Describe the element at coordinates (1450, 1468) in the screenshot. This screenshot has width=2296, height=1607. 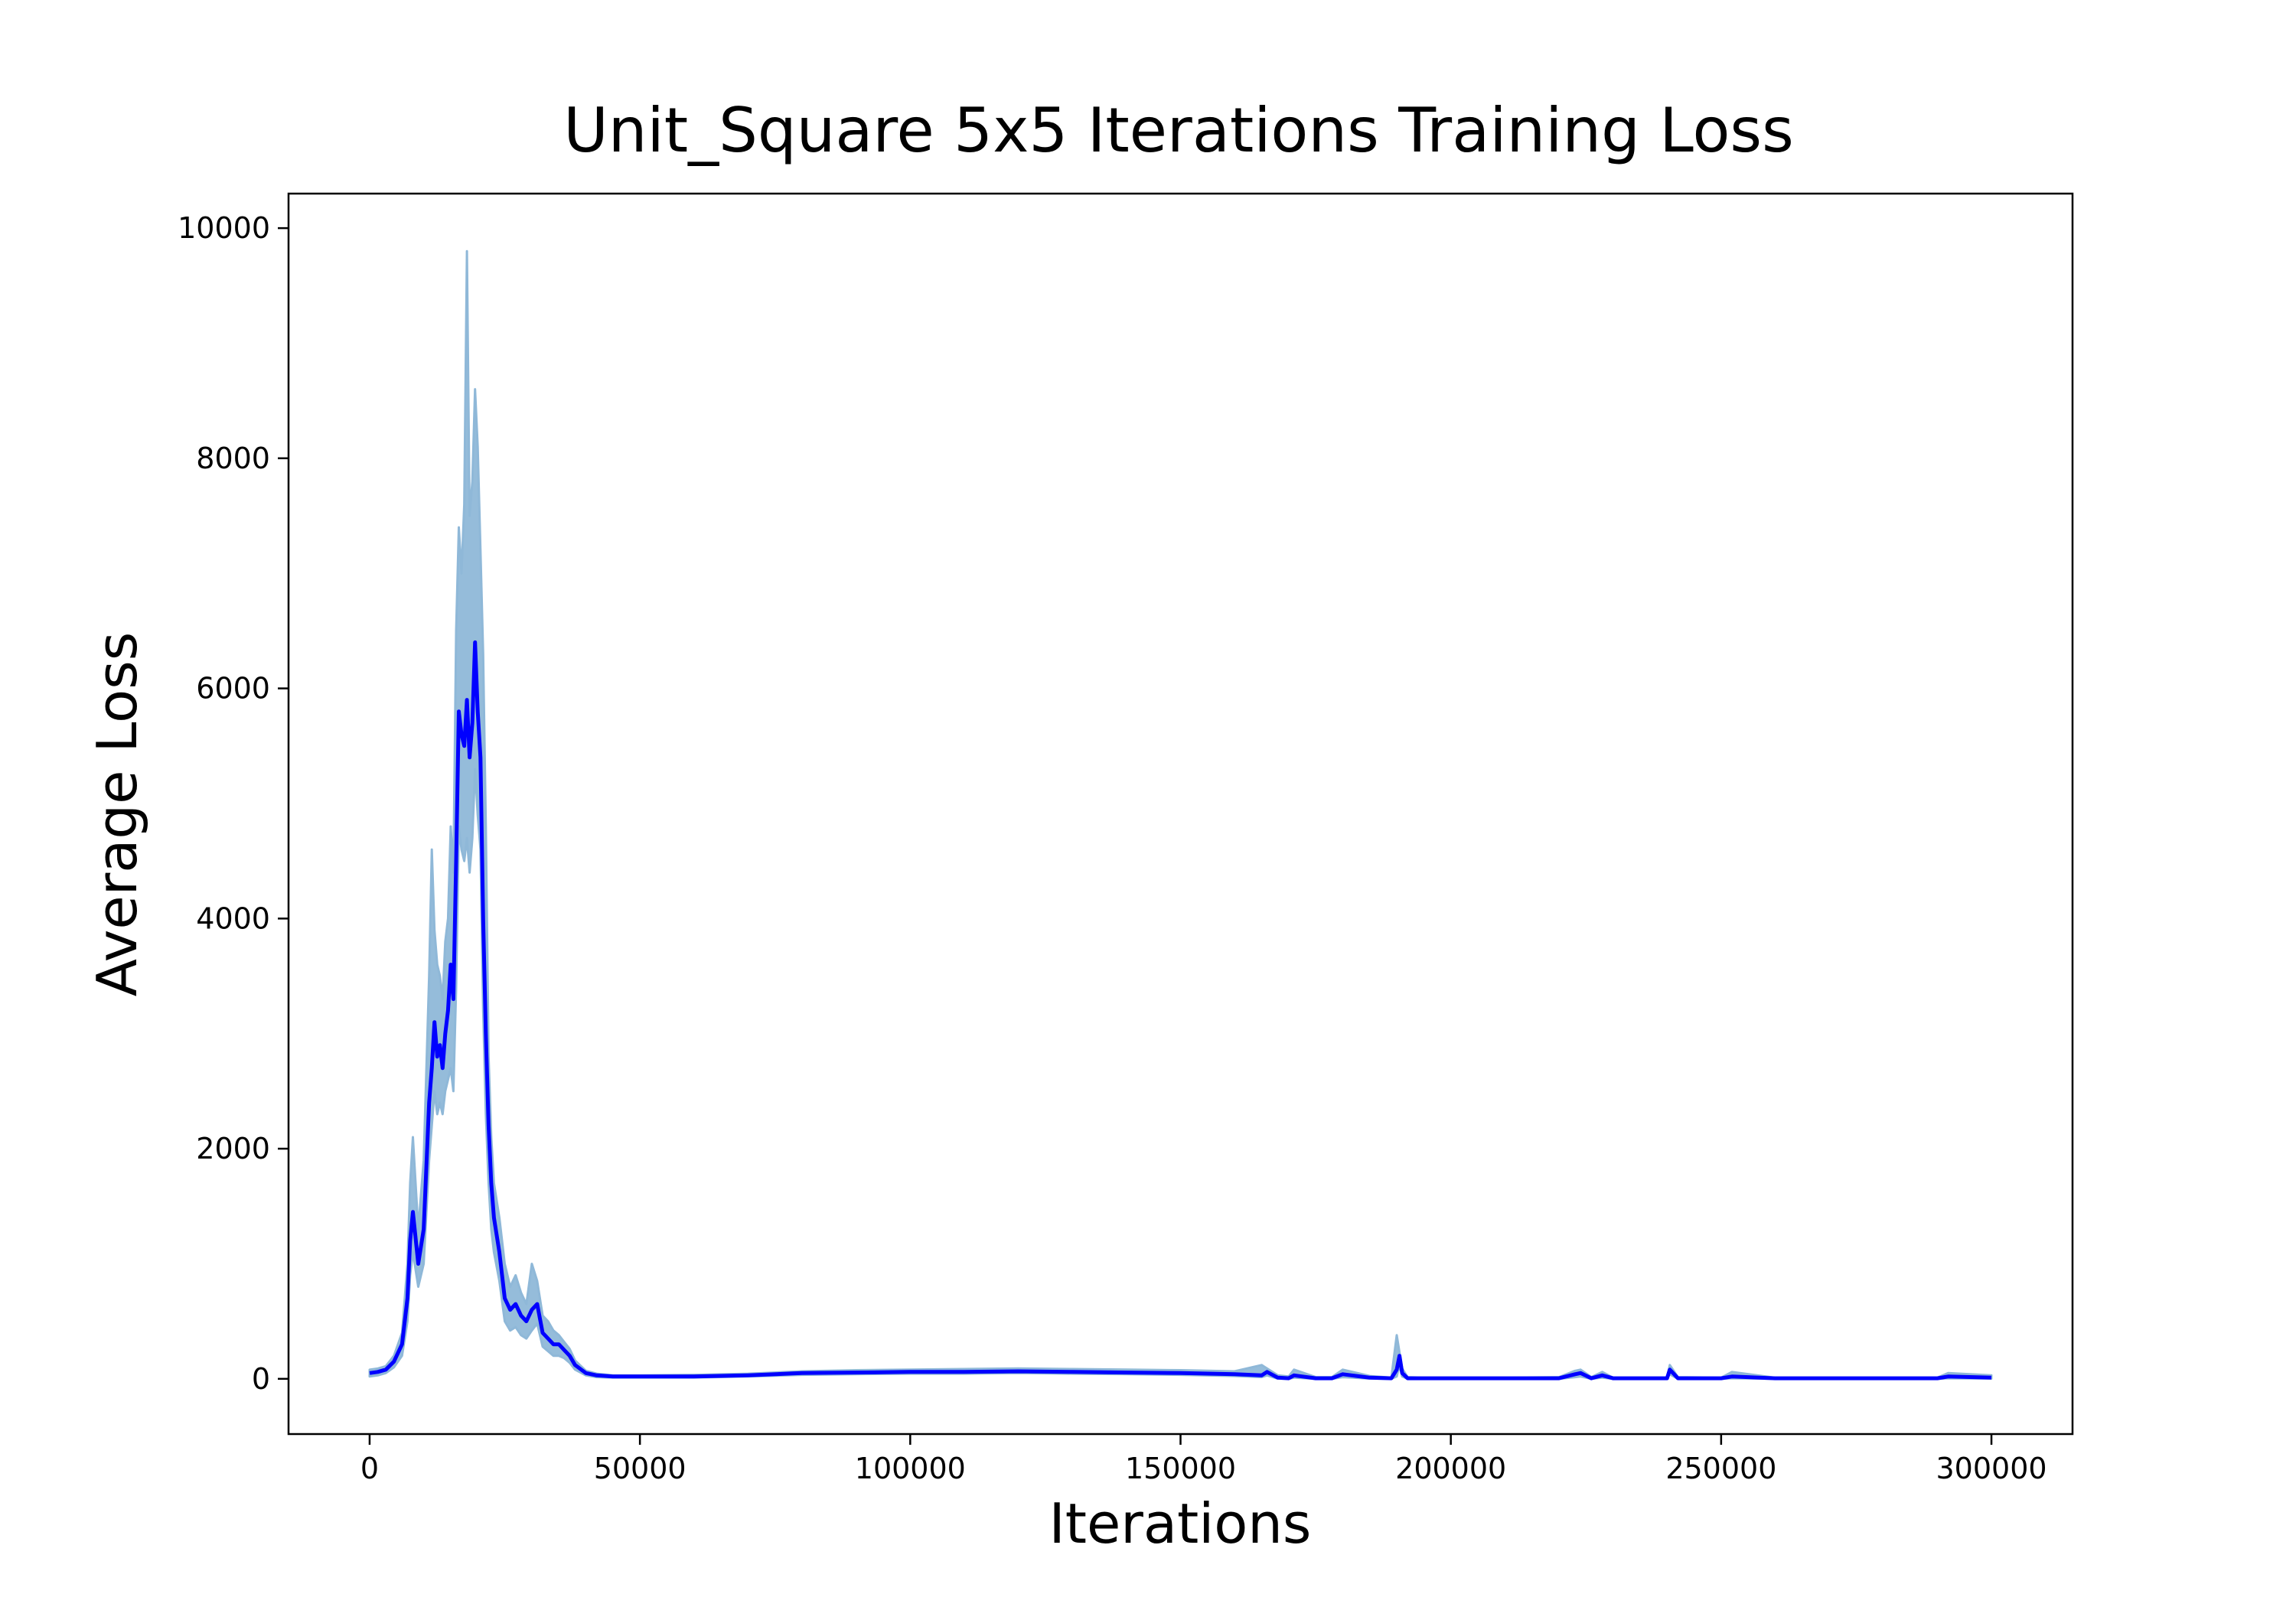
I see `x-tick-label: 200000` at that location.